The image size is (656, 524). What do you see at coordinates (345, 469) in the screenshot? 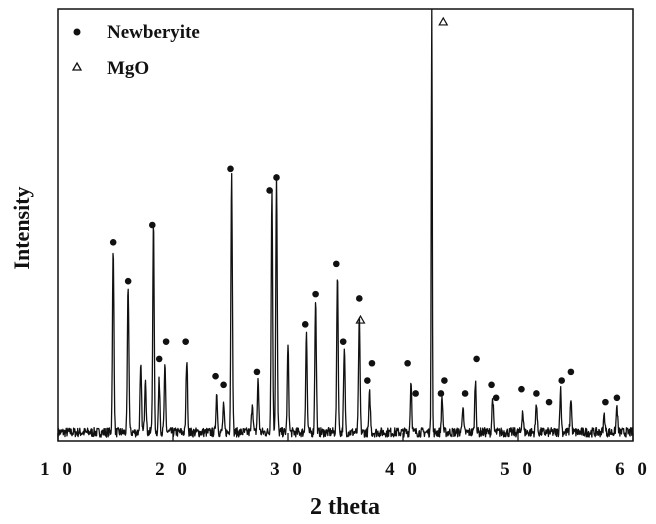
I see `x-axis-tick-labels: 1 0 2 0 3 0 4 0 5 0 6 0` at bounding box center [345, 469].